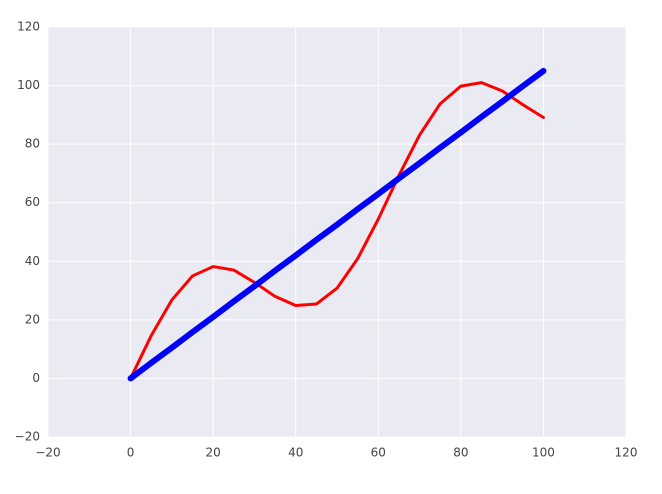  What do you see at coordinates (213, 453) in the screenshot?
I see `x-tick-label: 20` at bounding box center [213, 453].